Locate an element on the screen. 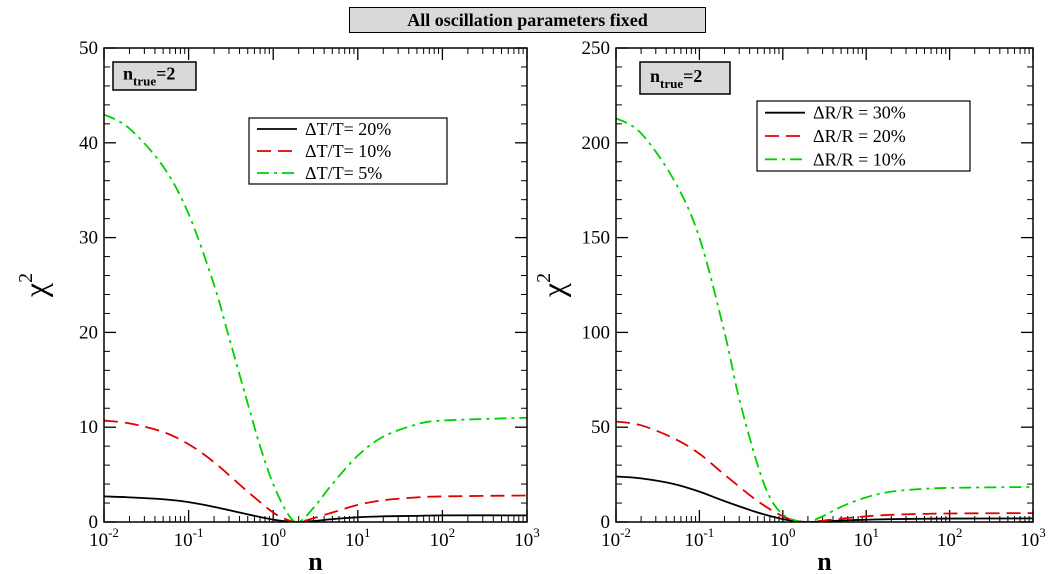 The width and height of the screenshot is (1054, 574). y-tick-label: 20 is located at coordinates (88, 332).